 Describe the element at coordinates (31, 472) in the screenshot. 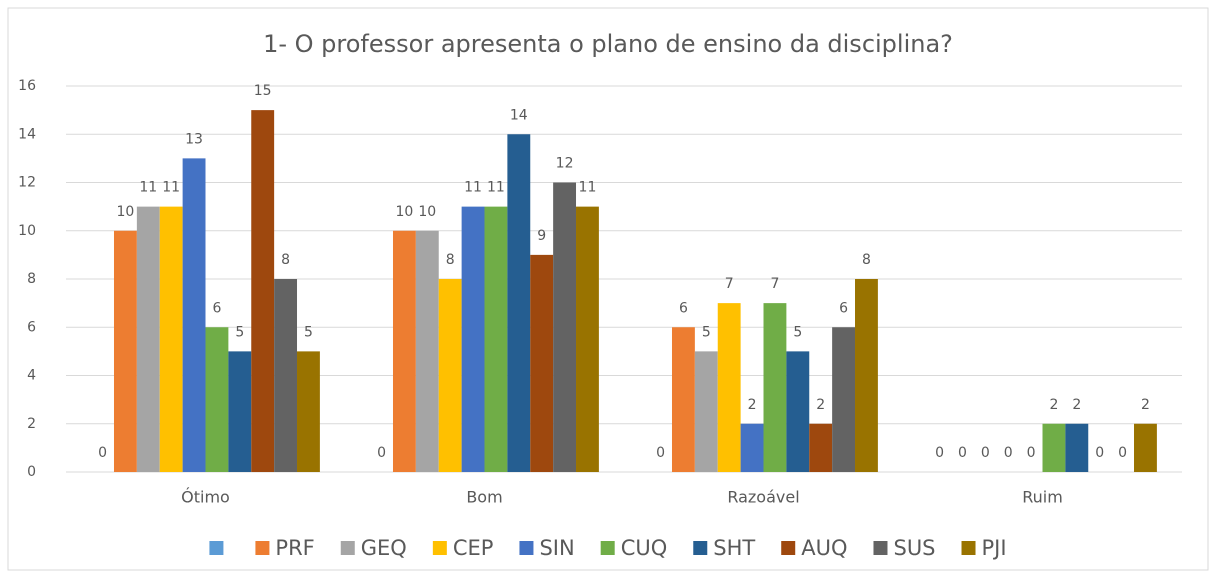

I see `y-tick-label: 0` at that location.